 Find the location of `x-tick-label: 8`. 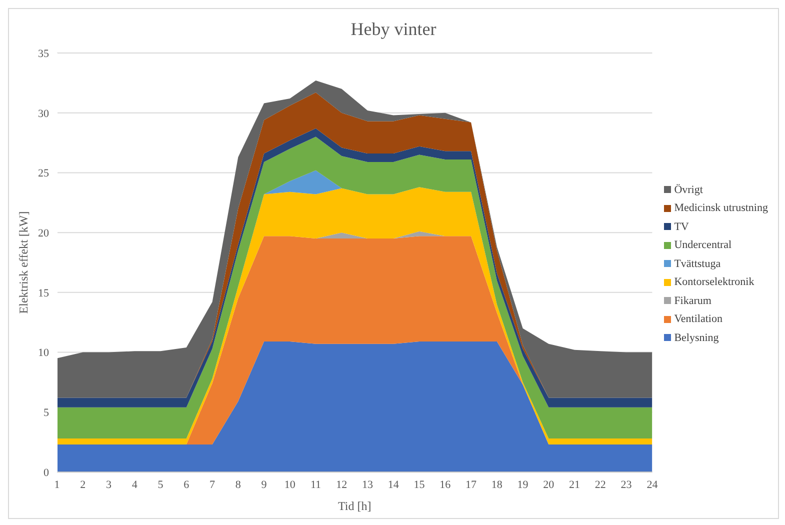

x-tick-label: 8 is located at coordinates (238, 484).